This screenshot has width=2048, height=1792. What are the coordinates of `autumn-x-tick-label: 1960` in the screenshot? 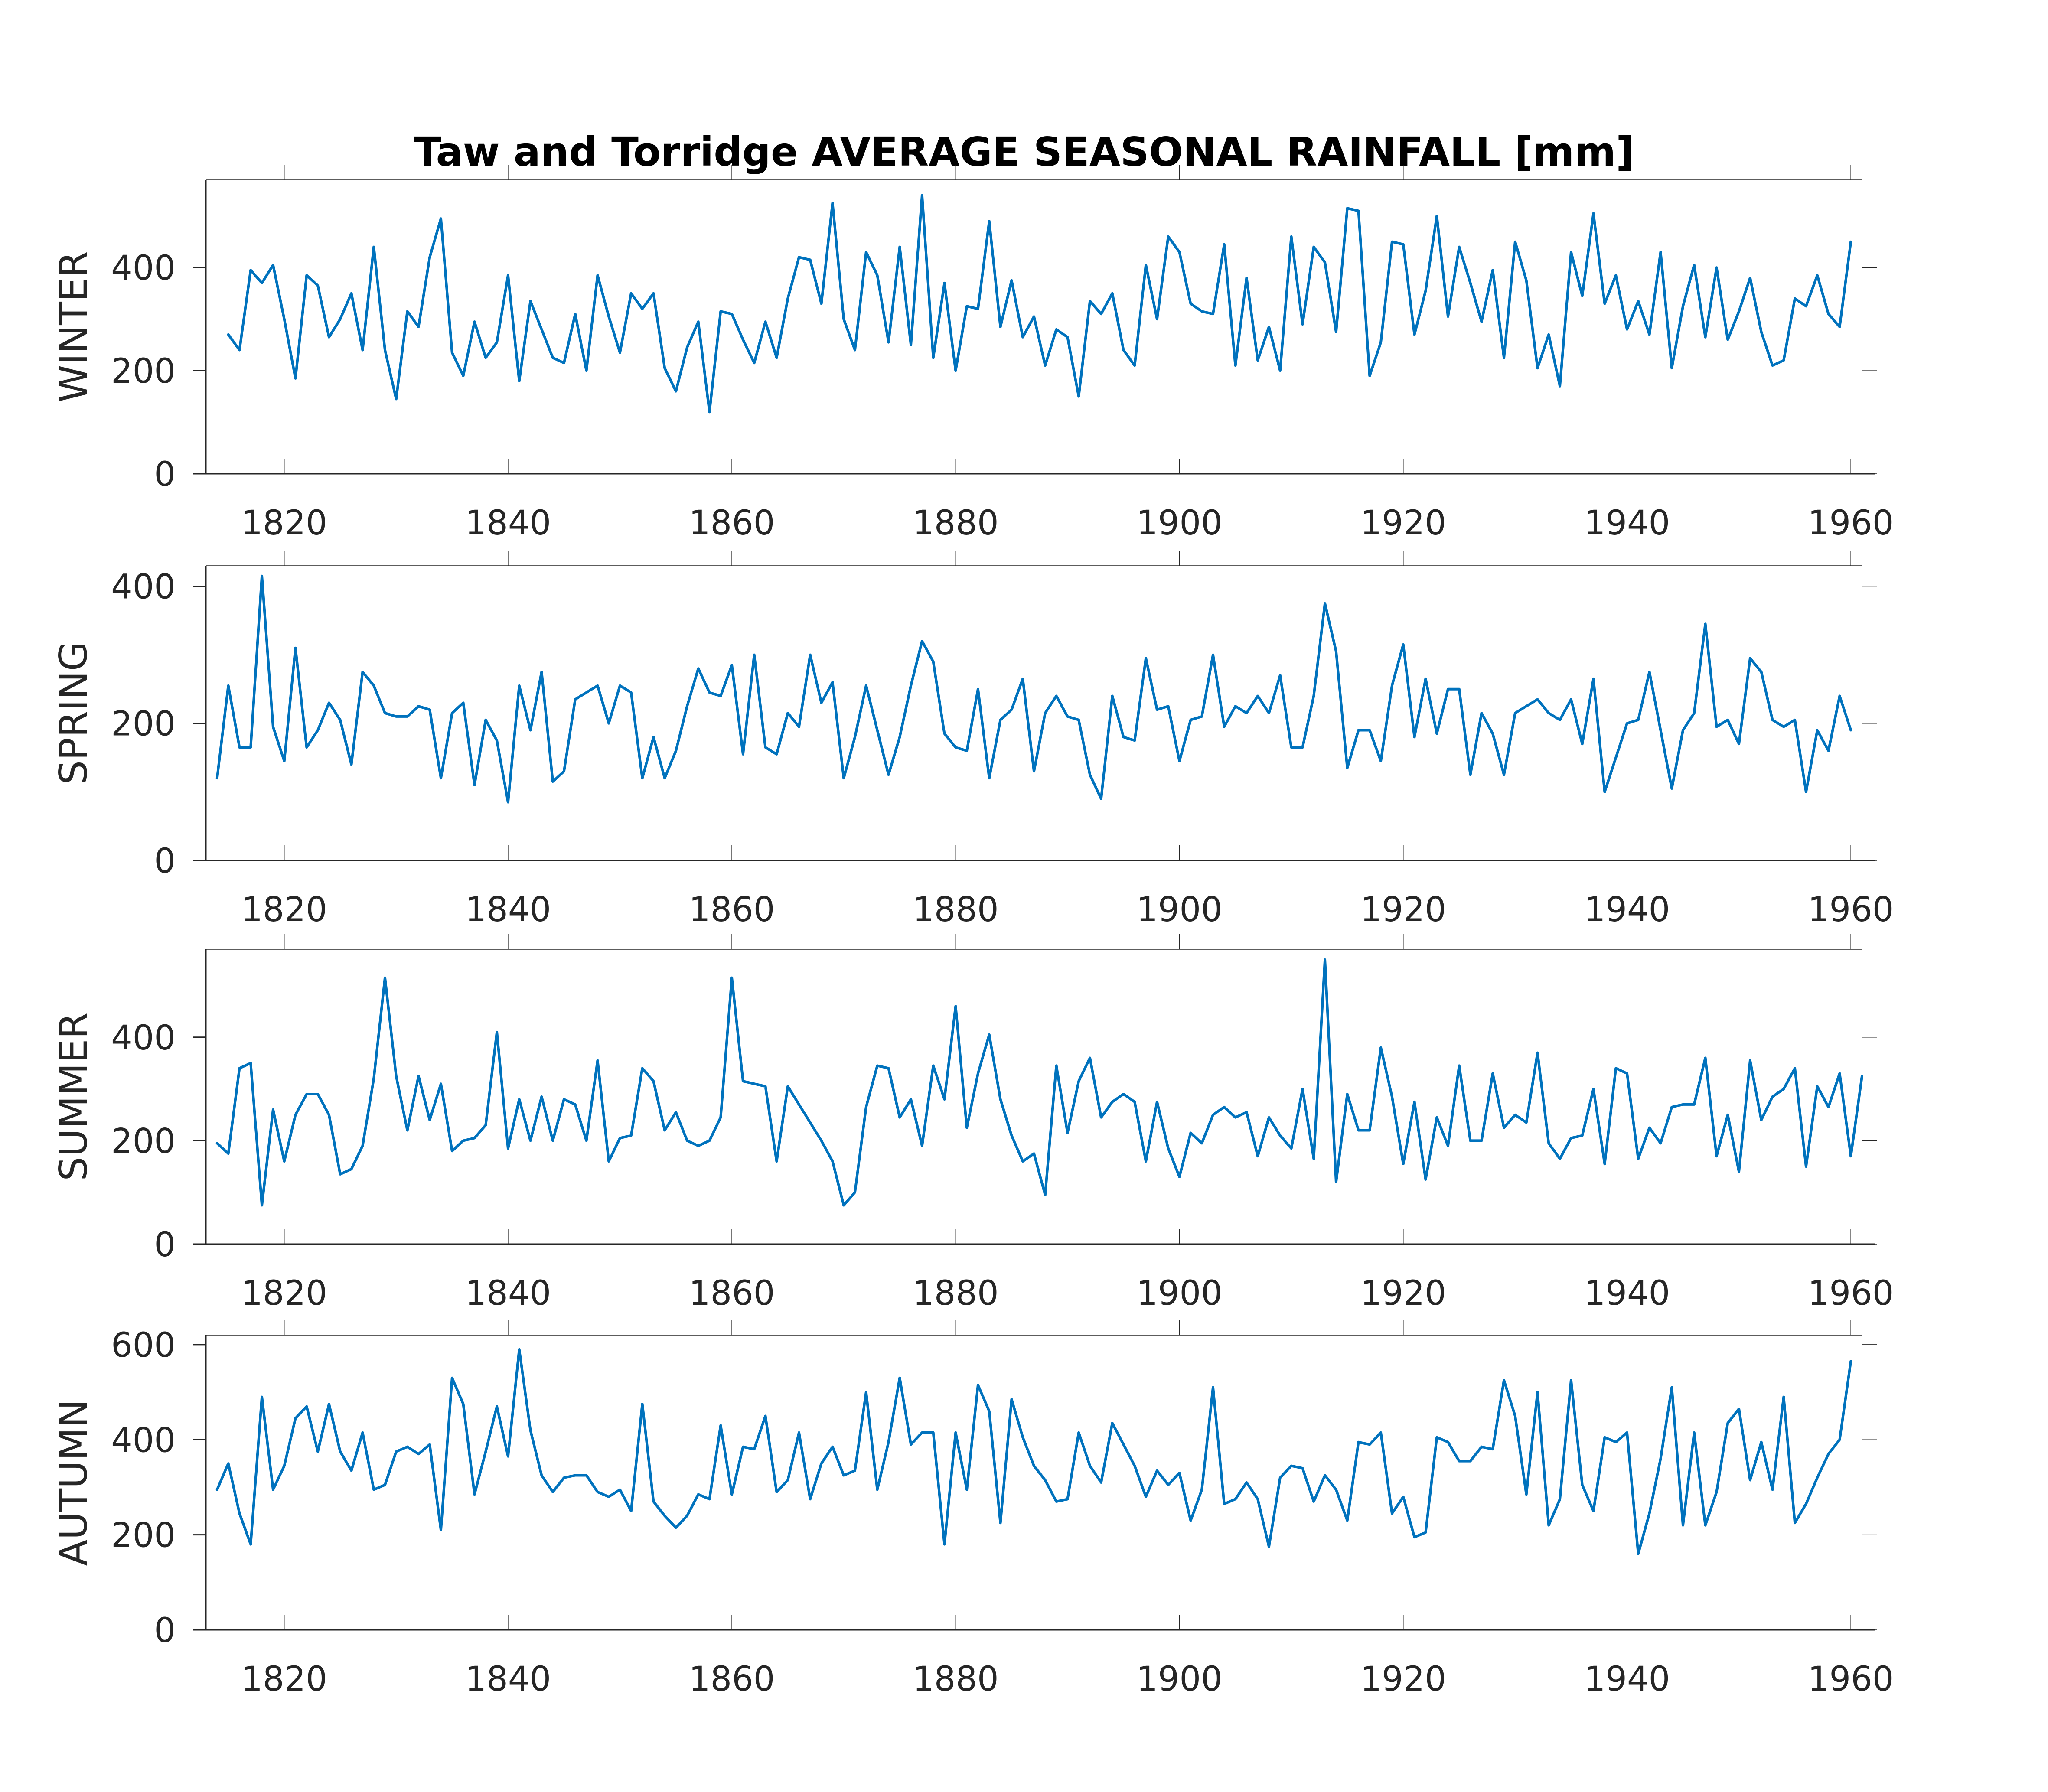 It's located at (1851, 1679).